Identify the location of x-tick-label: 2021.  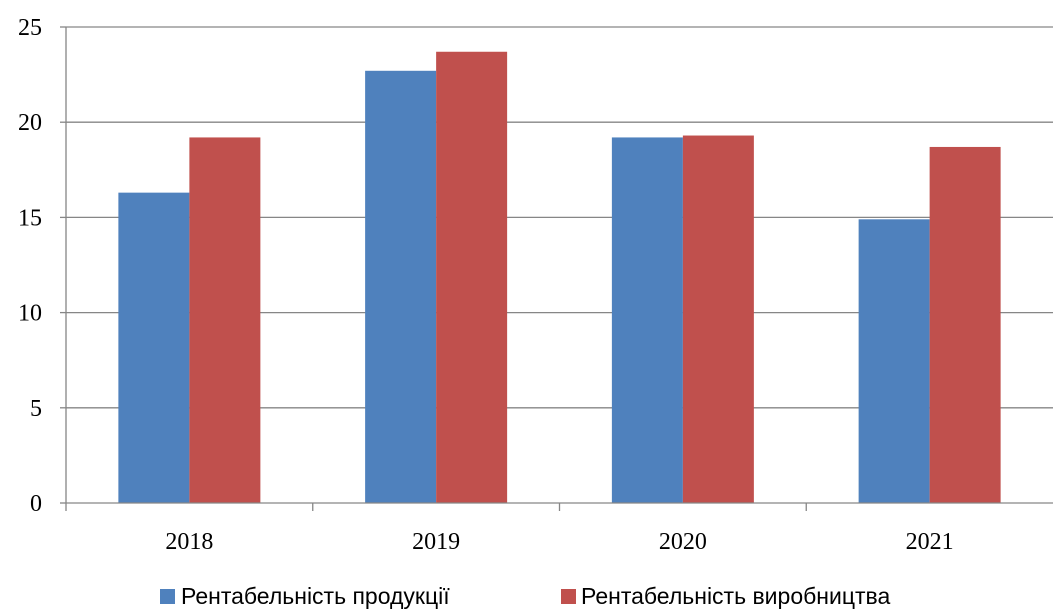
(930, 542).